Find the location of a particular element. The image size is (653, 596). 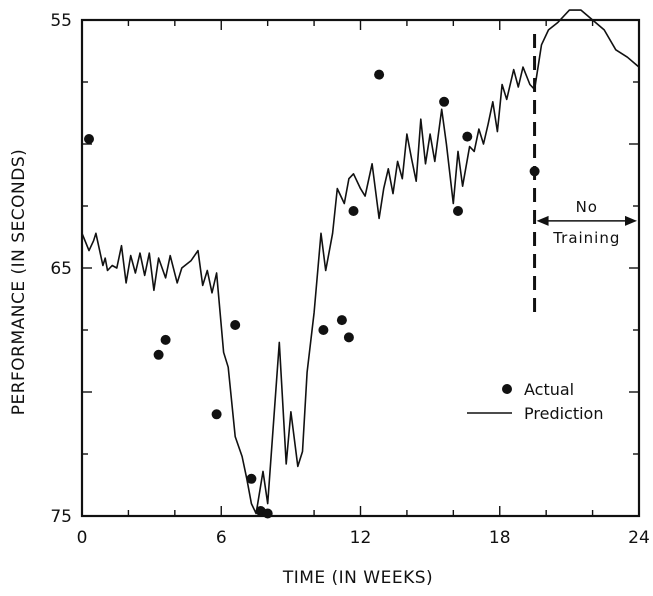

x-tick-label: 24 is located at coordinates (639, 538).